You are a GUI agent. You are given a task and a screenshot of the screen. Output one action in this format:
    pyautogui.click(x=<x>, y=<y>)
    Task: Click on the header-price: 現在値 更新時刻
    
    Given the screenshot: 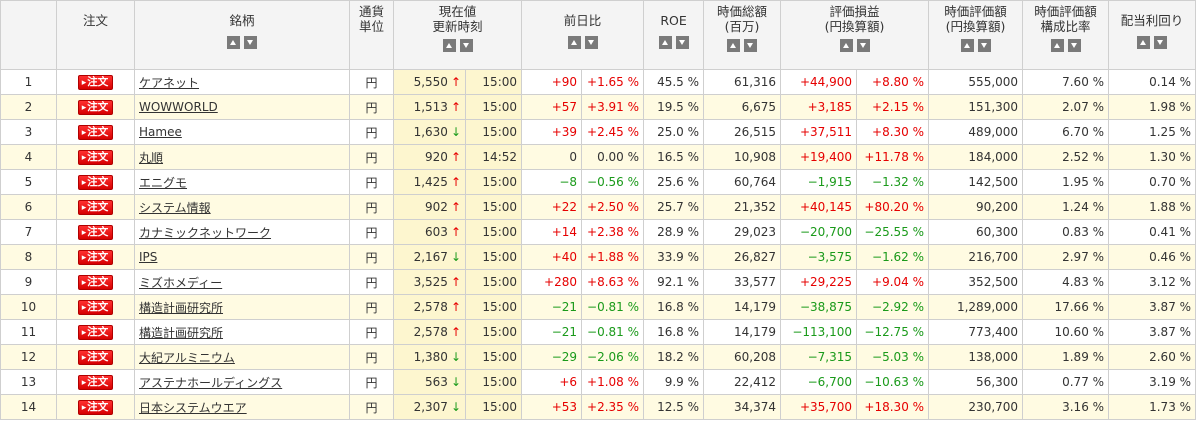 What is the action you would take?
    pyautogui.click(x=457, y=35)
    